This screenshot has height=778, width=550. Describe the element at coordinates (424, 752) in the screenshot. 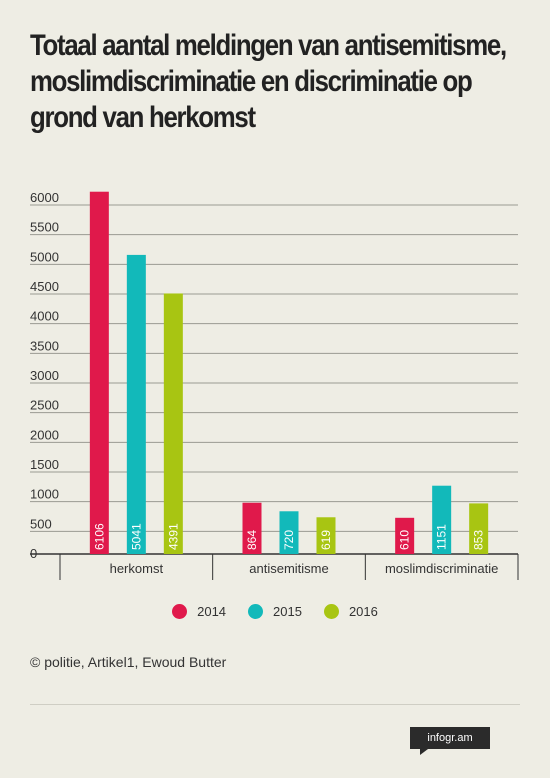

I see `brand-logo-tail` at that location.